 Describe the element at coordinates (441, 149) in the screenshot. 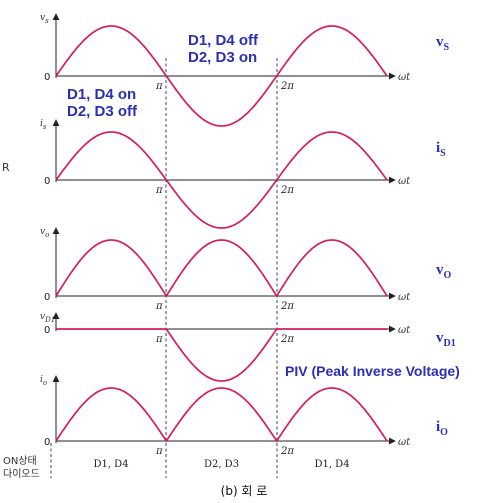

I see `side-label-is: iS` at that location.